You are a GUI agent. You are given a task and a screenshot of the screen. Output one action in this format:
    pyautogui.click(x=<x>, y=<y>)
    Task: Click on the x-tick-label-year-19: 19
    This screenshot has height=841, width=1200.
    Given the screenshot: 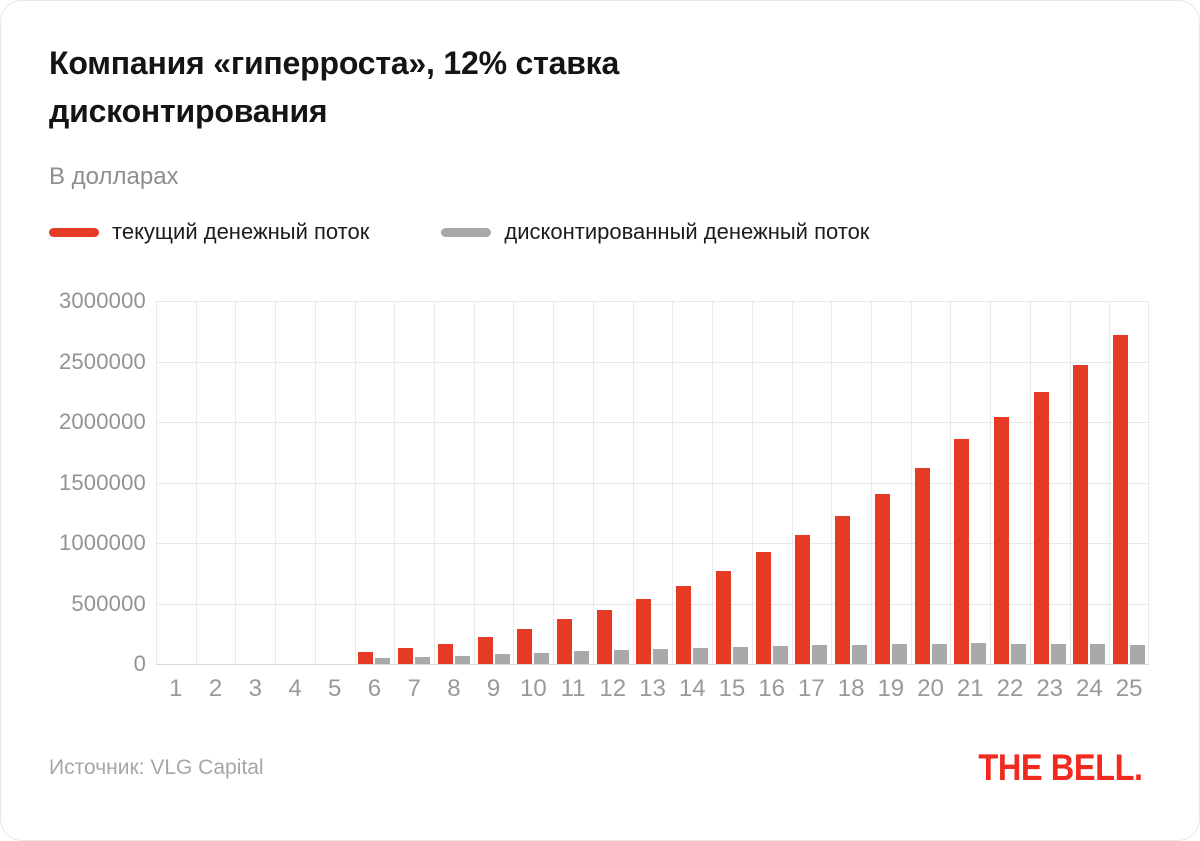 What is the action you would take?
    pyautogui.click(x=891, y=688)
    